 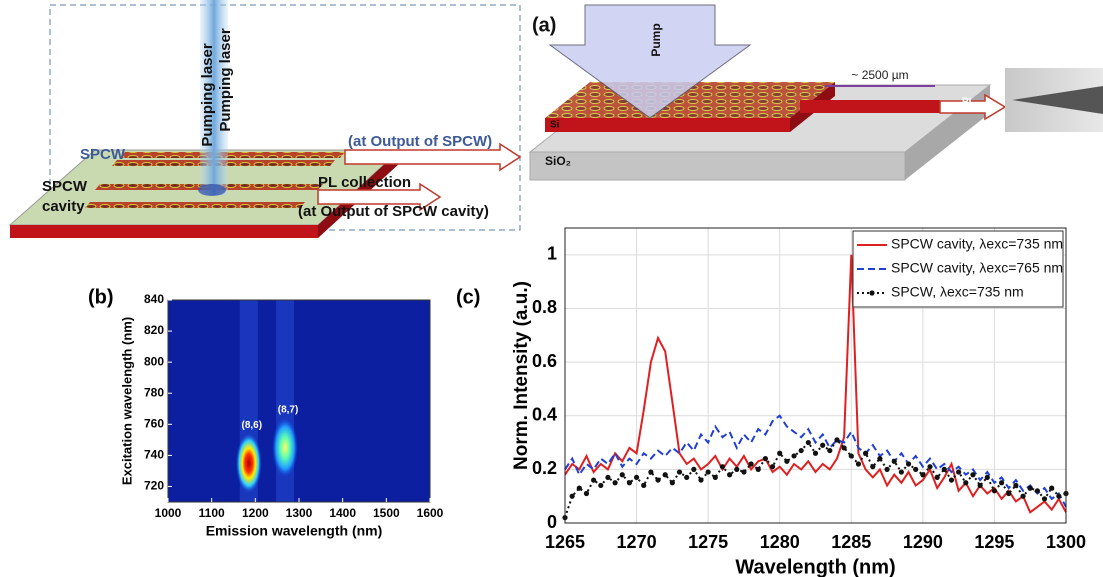 I want to click on fiber-tip, so click(x=1057, y=100).